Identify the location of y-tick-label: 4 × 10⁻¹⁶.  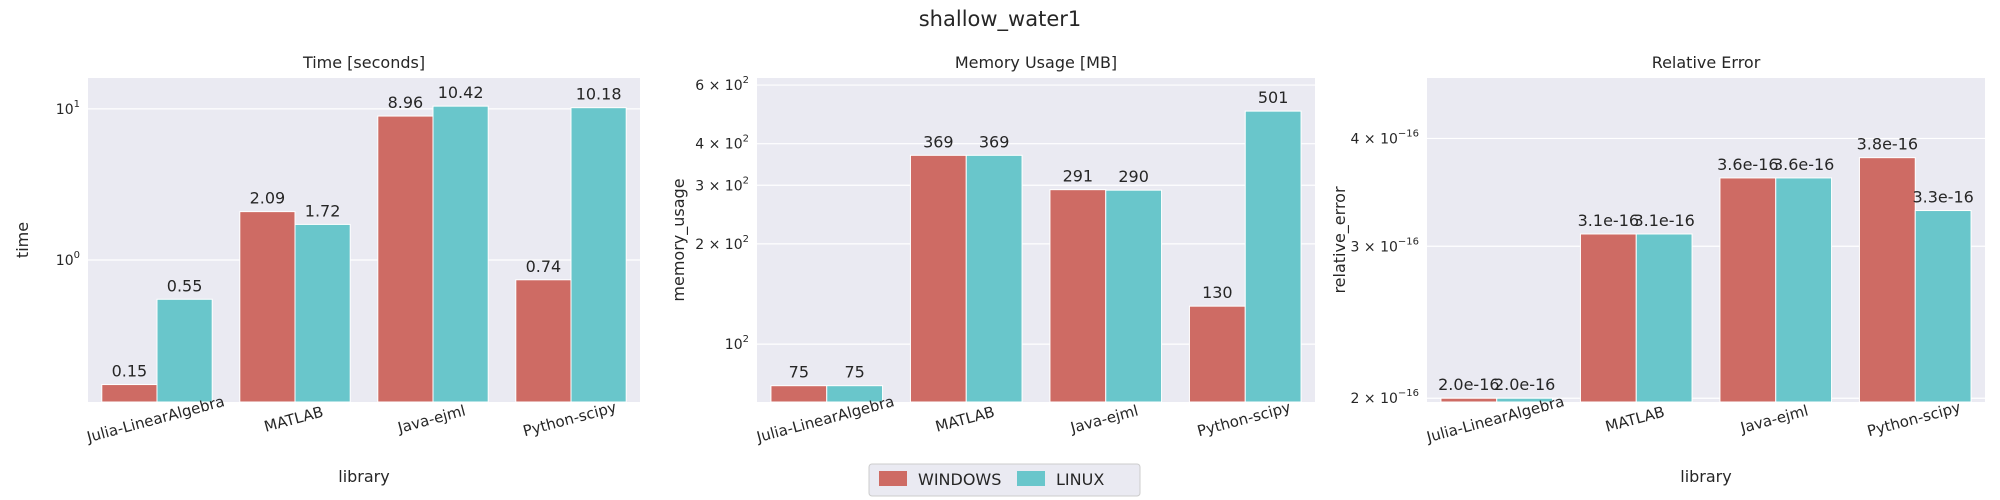
(1385, 137).